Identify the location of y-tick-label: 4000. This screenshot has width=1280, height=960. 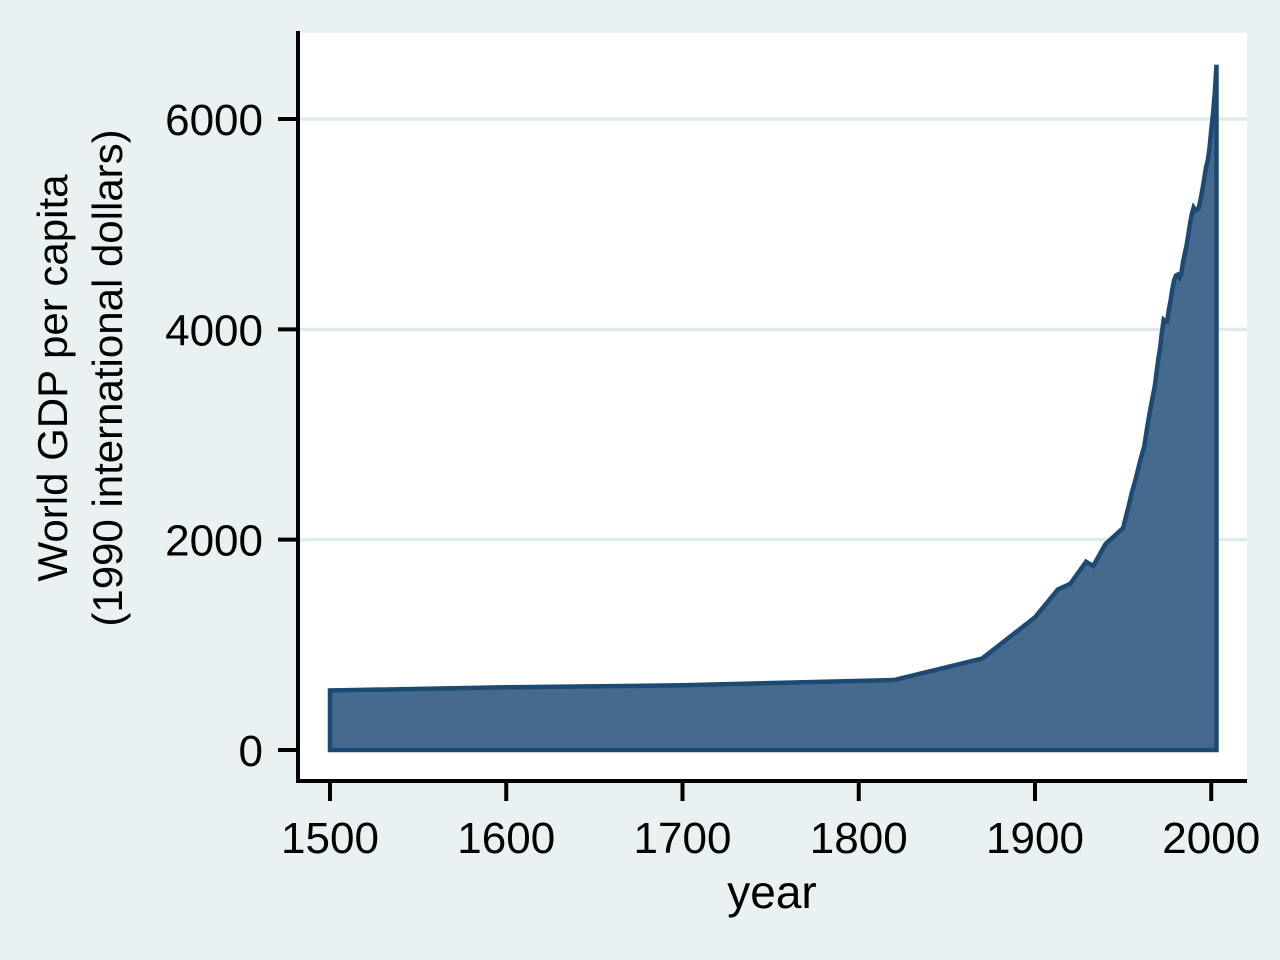
(214, 330).